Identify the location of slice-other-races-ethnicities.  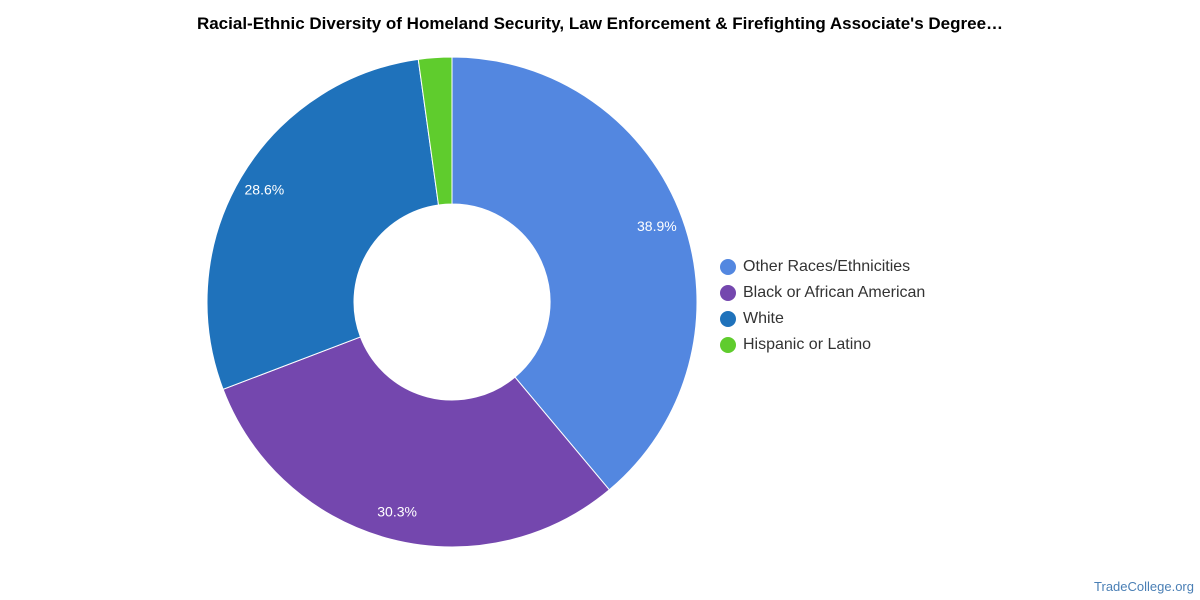
(574, 273).